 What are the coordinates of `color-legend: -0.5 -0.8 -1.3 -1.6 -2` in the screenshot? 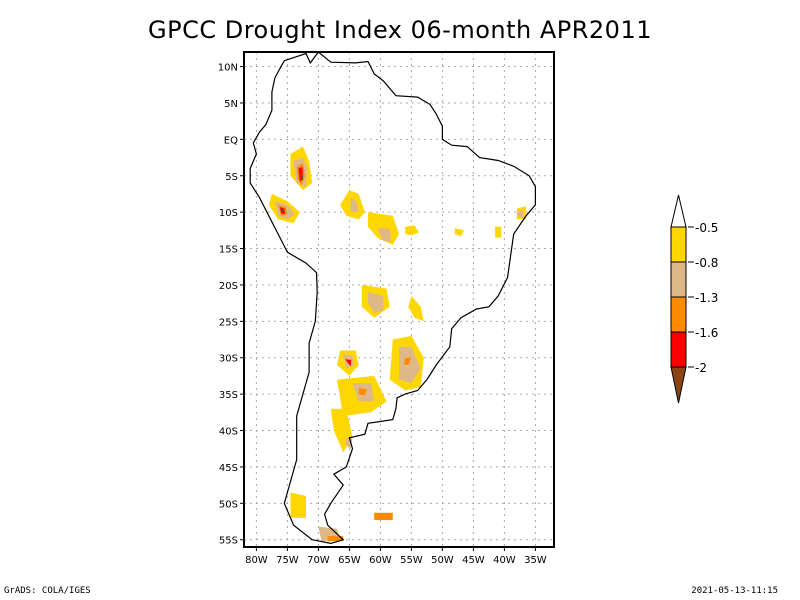 It's located at (694, 299).